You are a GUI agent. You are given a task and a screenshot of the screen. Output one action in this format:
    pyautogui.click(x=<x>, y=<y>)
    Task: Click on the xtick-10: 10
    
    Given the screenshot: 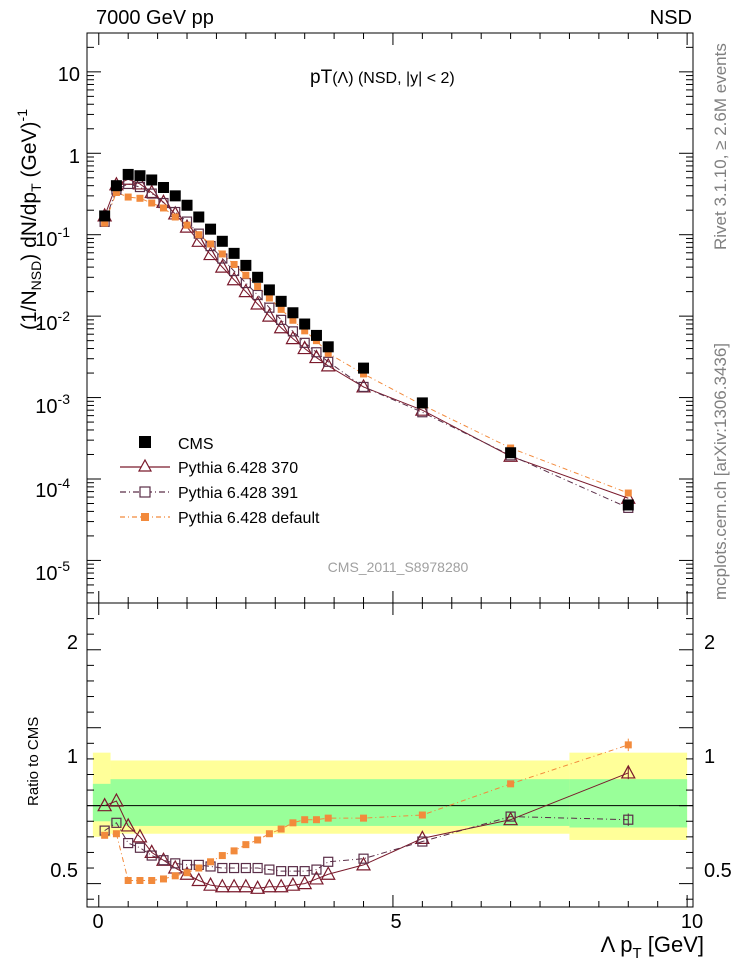 What is the action you would take?
    pyautogui.click(x=692, y=922)
    